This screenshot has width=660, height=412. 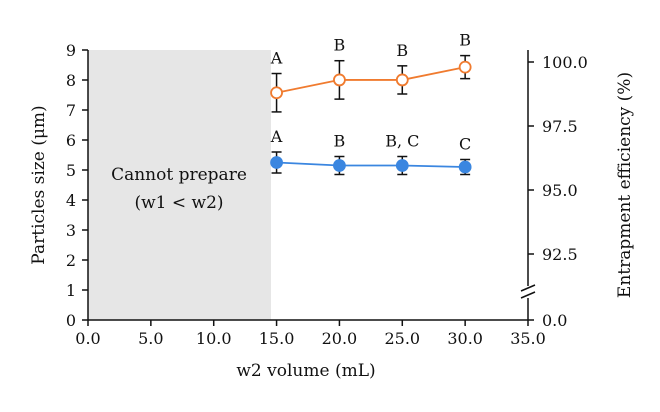 I want to click on y-left-tick-label: 5, so click(x=71, y=170).